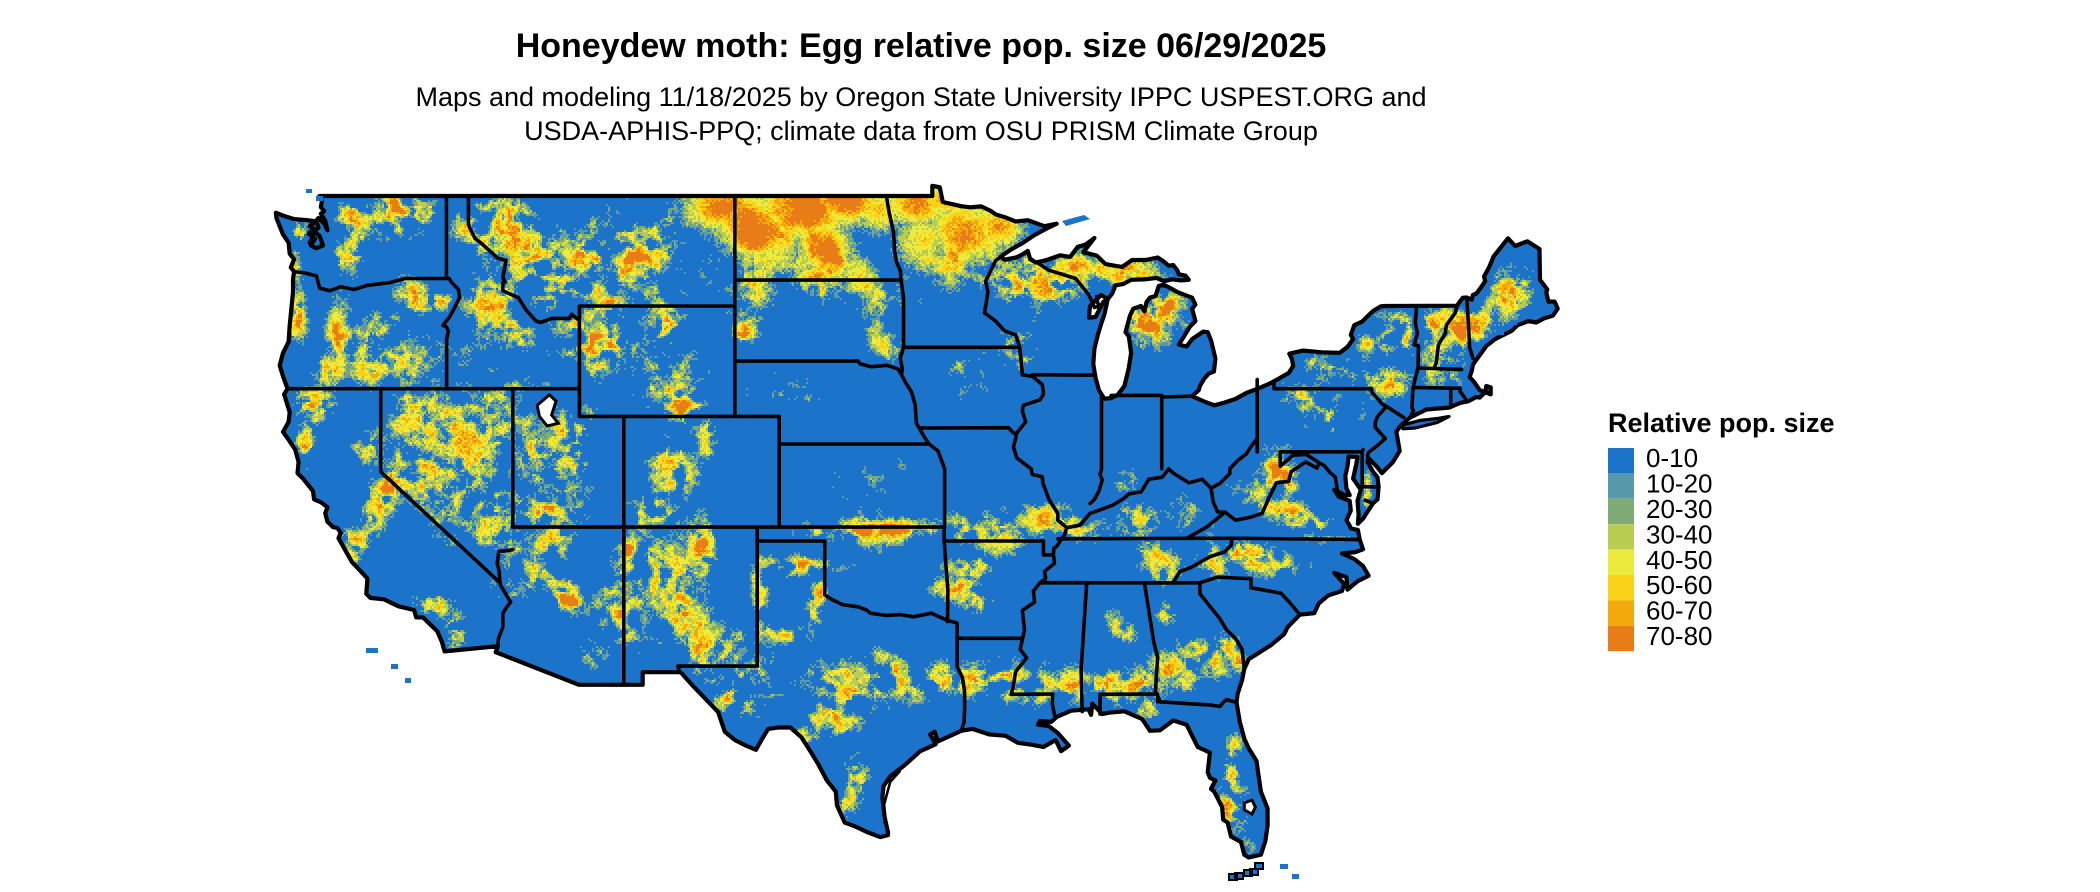 The image size is (2100, 892). Describe the element at coordinates (1679, 585) in the screenshot. I see `svg-text: 50-60` at that location.